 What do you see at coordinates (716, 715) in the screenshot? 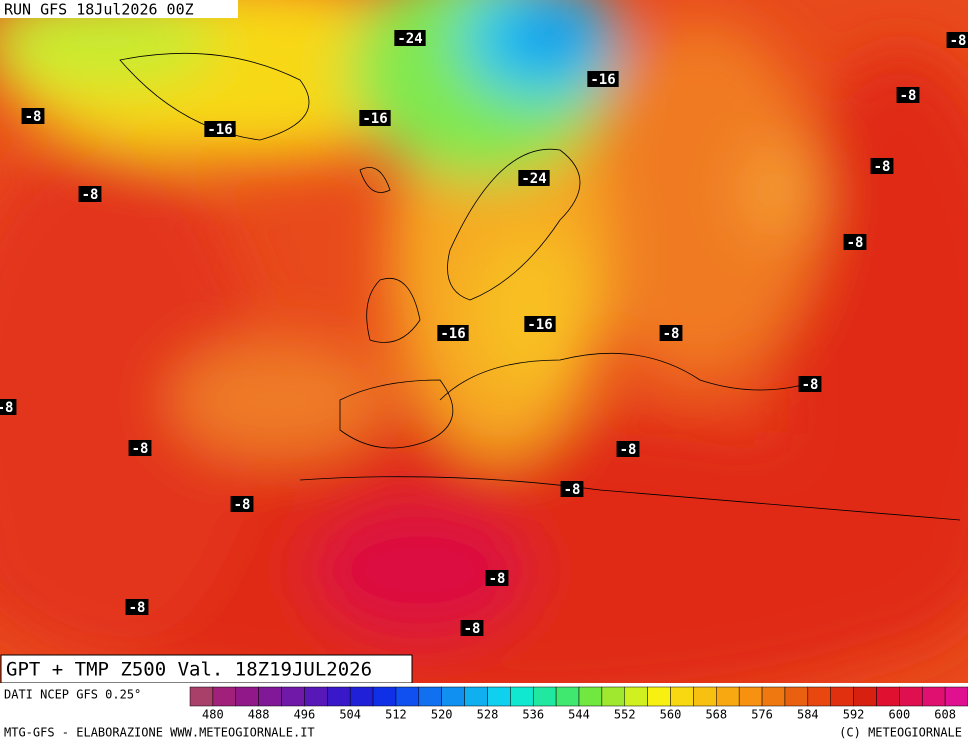
I see `colorbar-tick-label: 568` at bounding box center [716, 715].